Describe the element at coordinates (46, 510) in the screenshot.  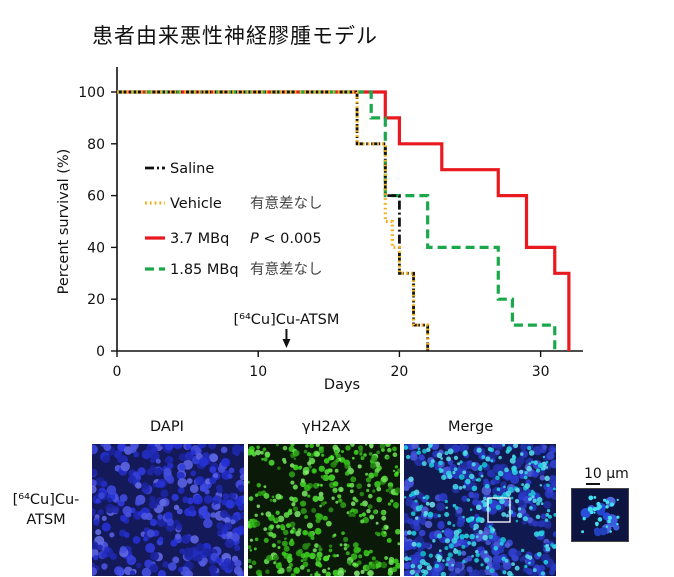
I see `row-label: [⁶⁴Cu]Cu- ATSM` at that location.